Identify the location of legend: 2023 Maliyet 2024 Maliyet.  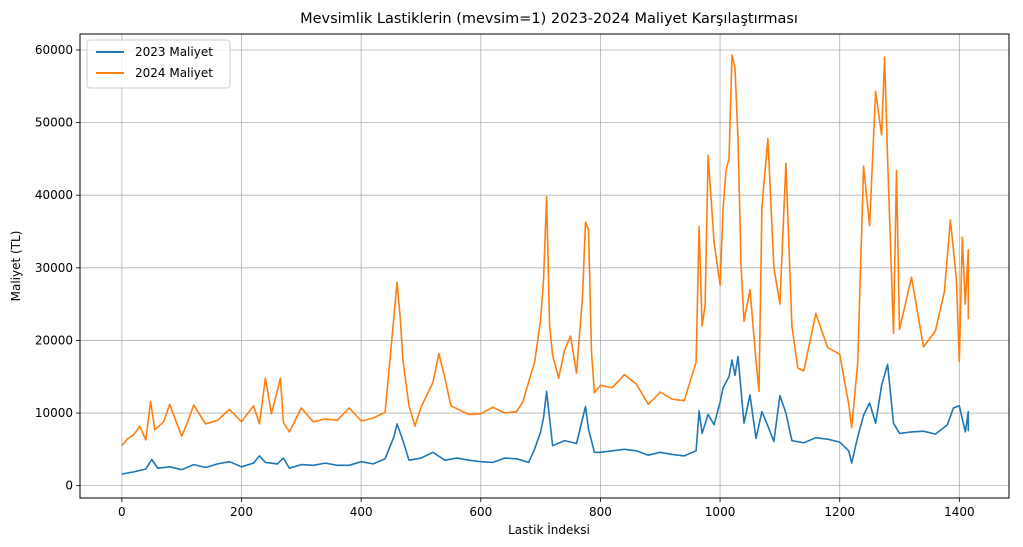
(158, 64).